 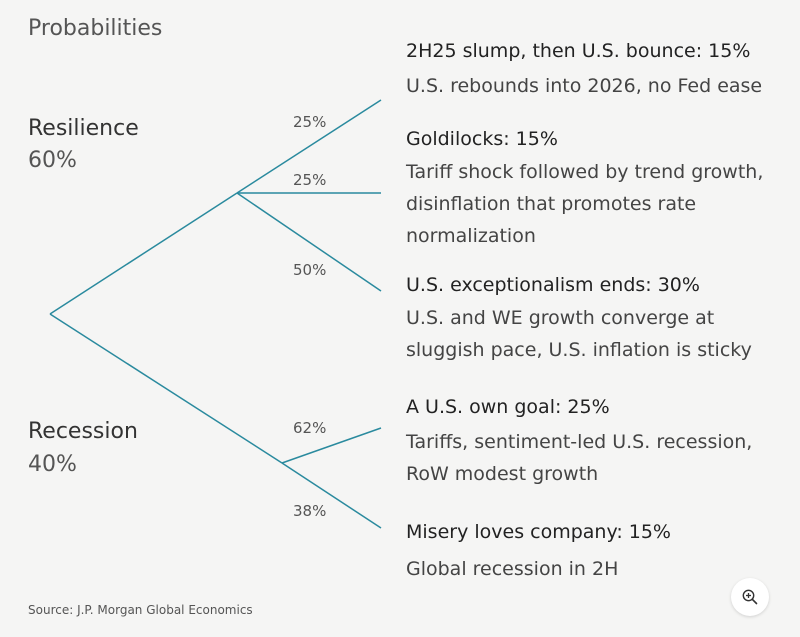 I want to click on branch-resilience-pct: 60%, so click(x=52, y=160).